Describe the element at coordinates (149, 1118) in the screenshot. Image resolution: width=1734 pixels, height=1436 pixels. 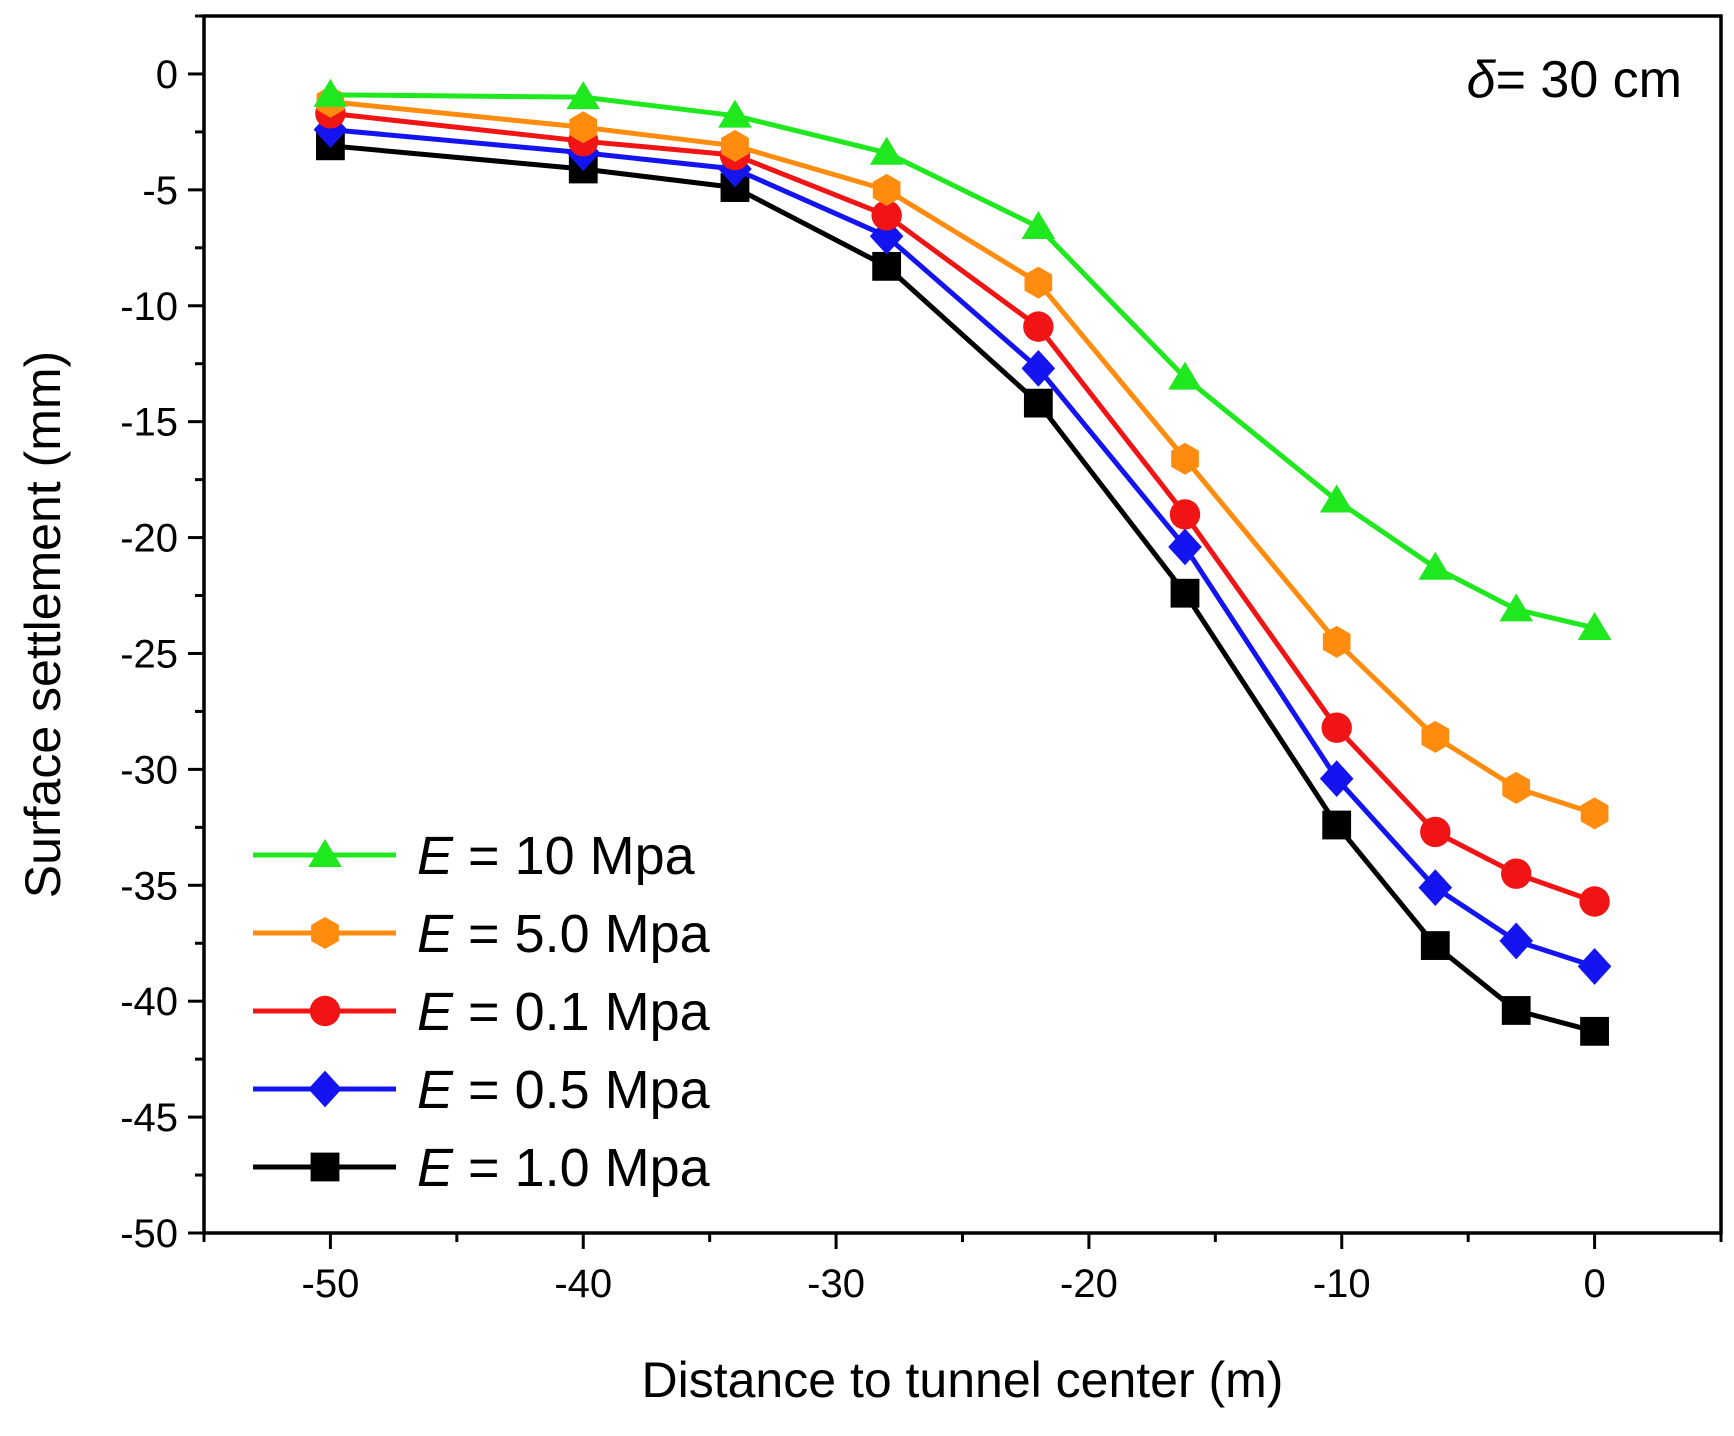
I see `y-tick-label: -45` at that location.